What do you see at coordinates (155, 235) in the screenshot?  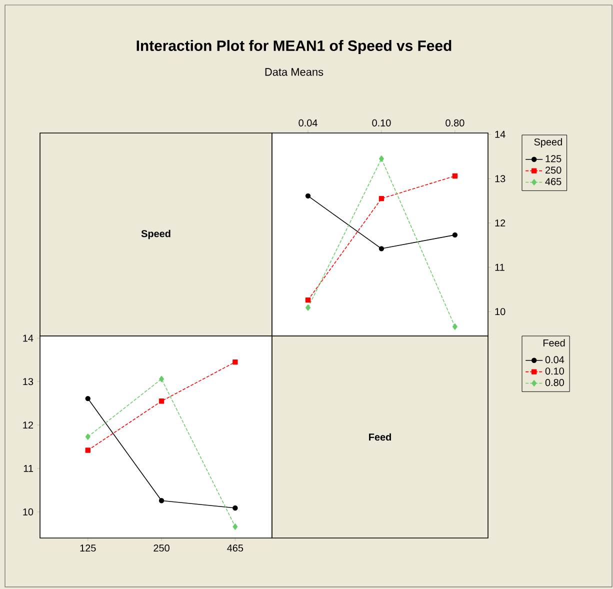 I see `text: Speed` at bounding box center [155, 235].